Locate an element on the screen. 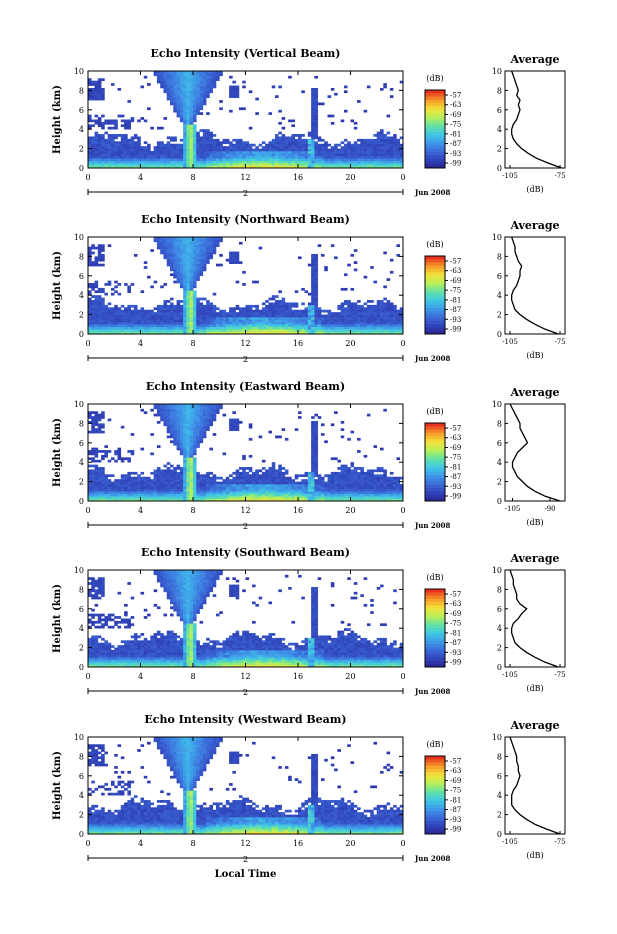 The height and width of the screenshot is (934, 617). average-profile-line is located at coordinates (535, 285).